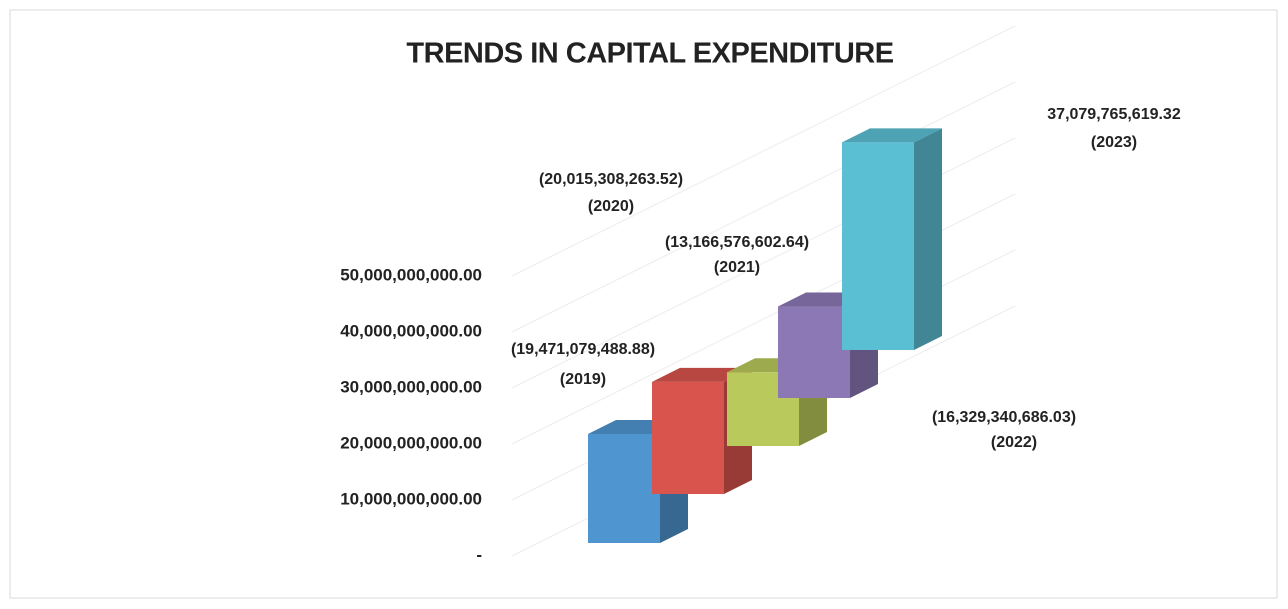  Describe the element at coordinates (411, 442) in the screenshot. I see `y-tick-label: 20,000,000,000.00` at that location.